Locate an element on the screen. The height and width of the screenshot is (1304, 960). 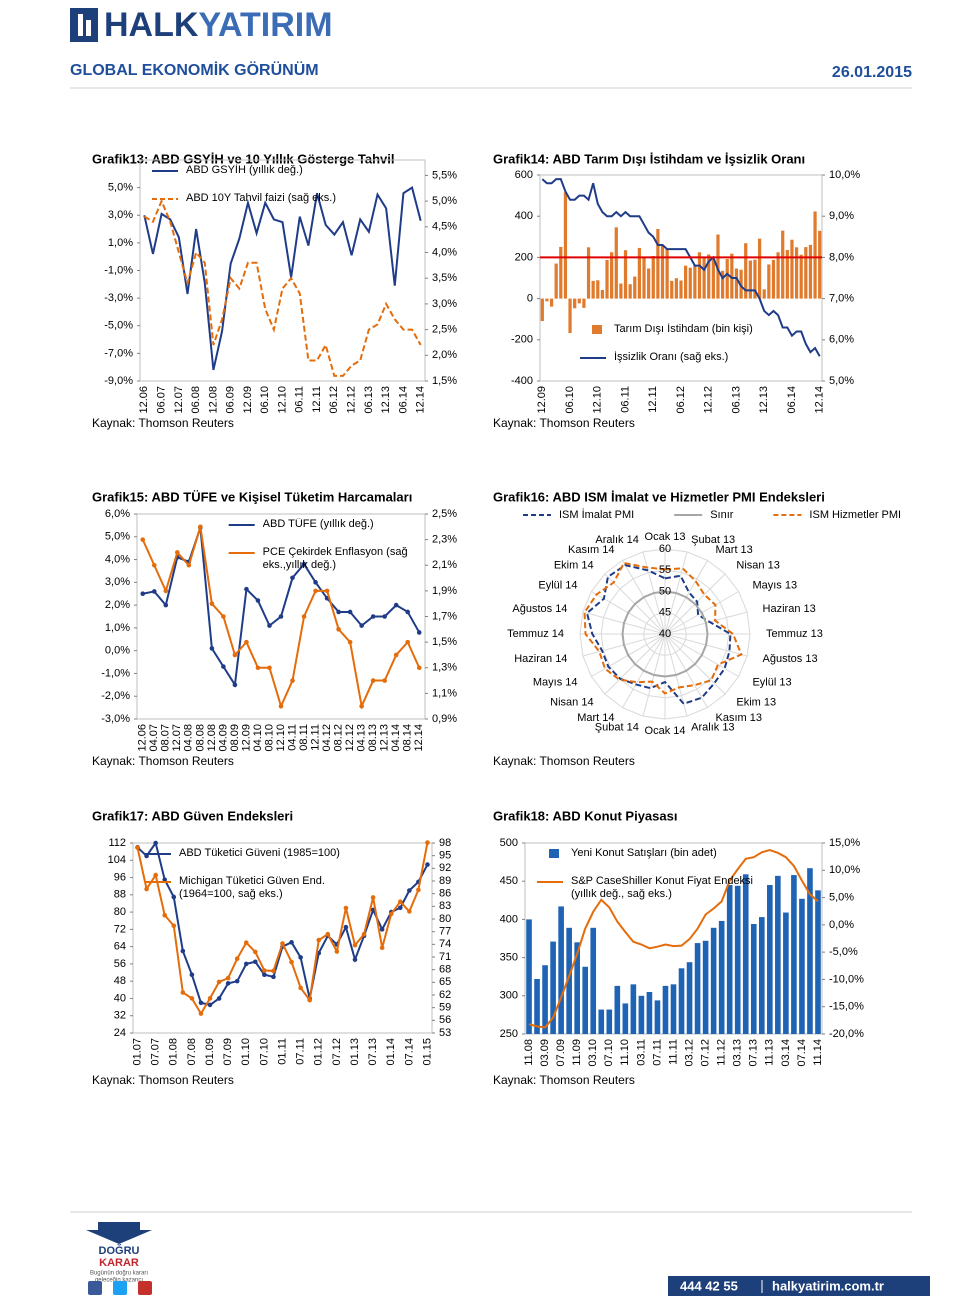
x-tick-label: 12.12 is located at coordinates (350, 738).